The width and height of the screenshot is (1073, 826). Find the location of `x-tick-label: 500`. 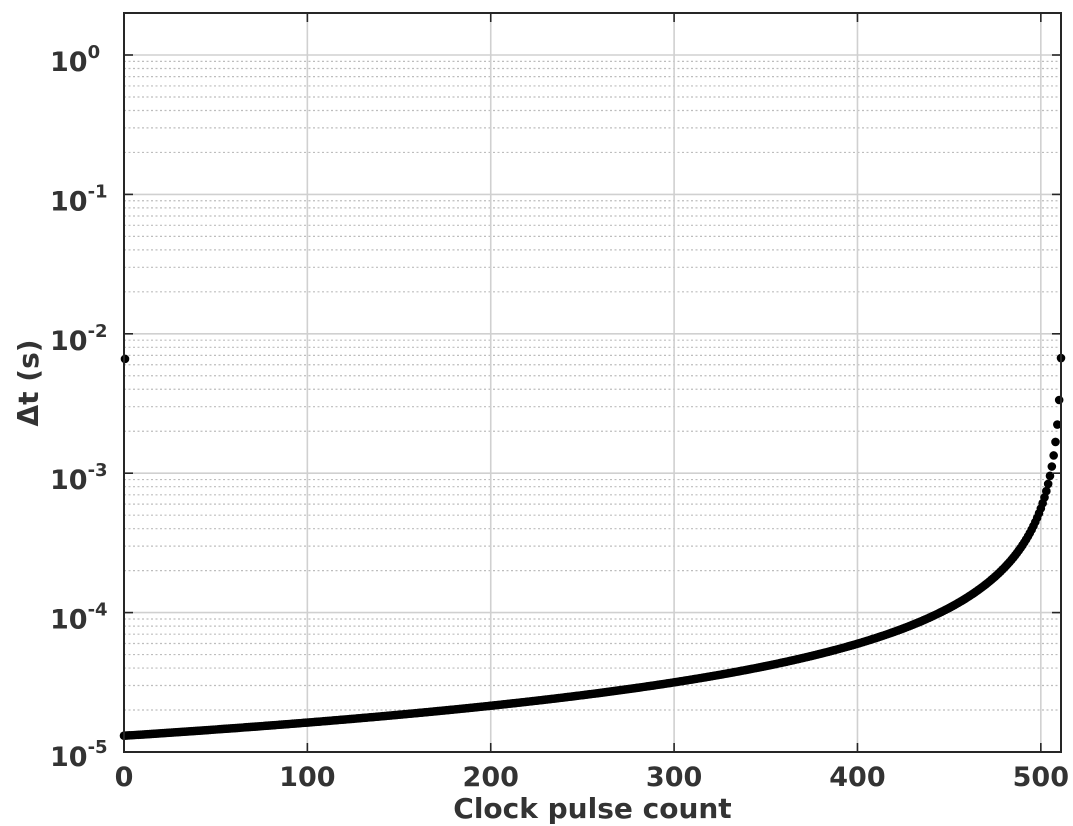

x-tick-label: 500 is located at coordinates (1041, 777).